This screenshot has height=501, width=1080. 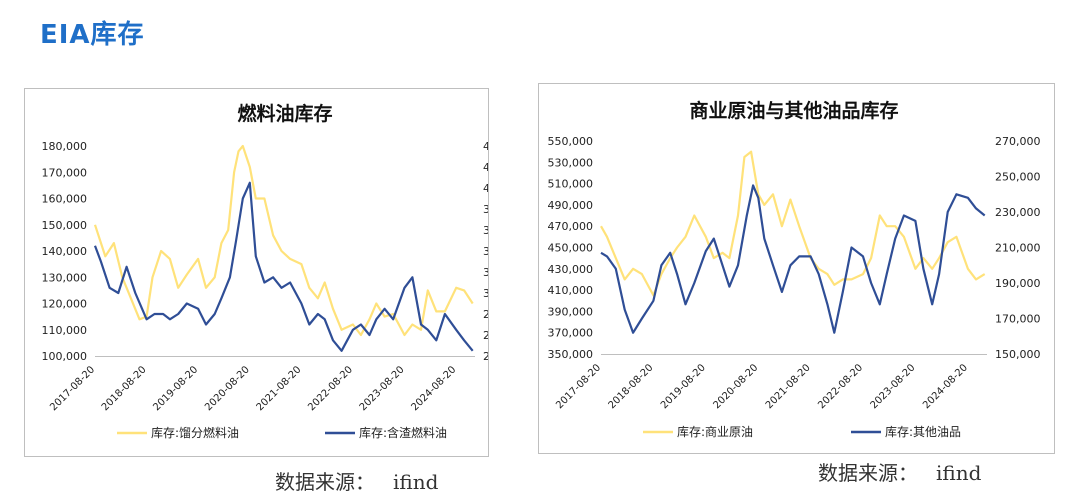 I want to click on right-axis-tick-label: 210,000, so click(x=1018, y=248).